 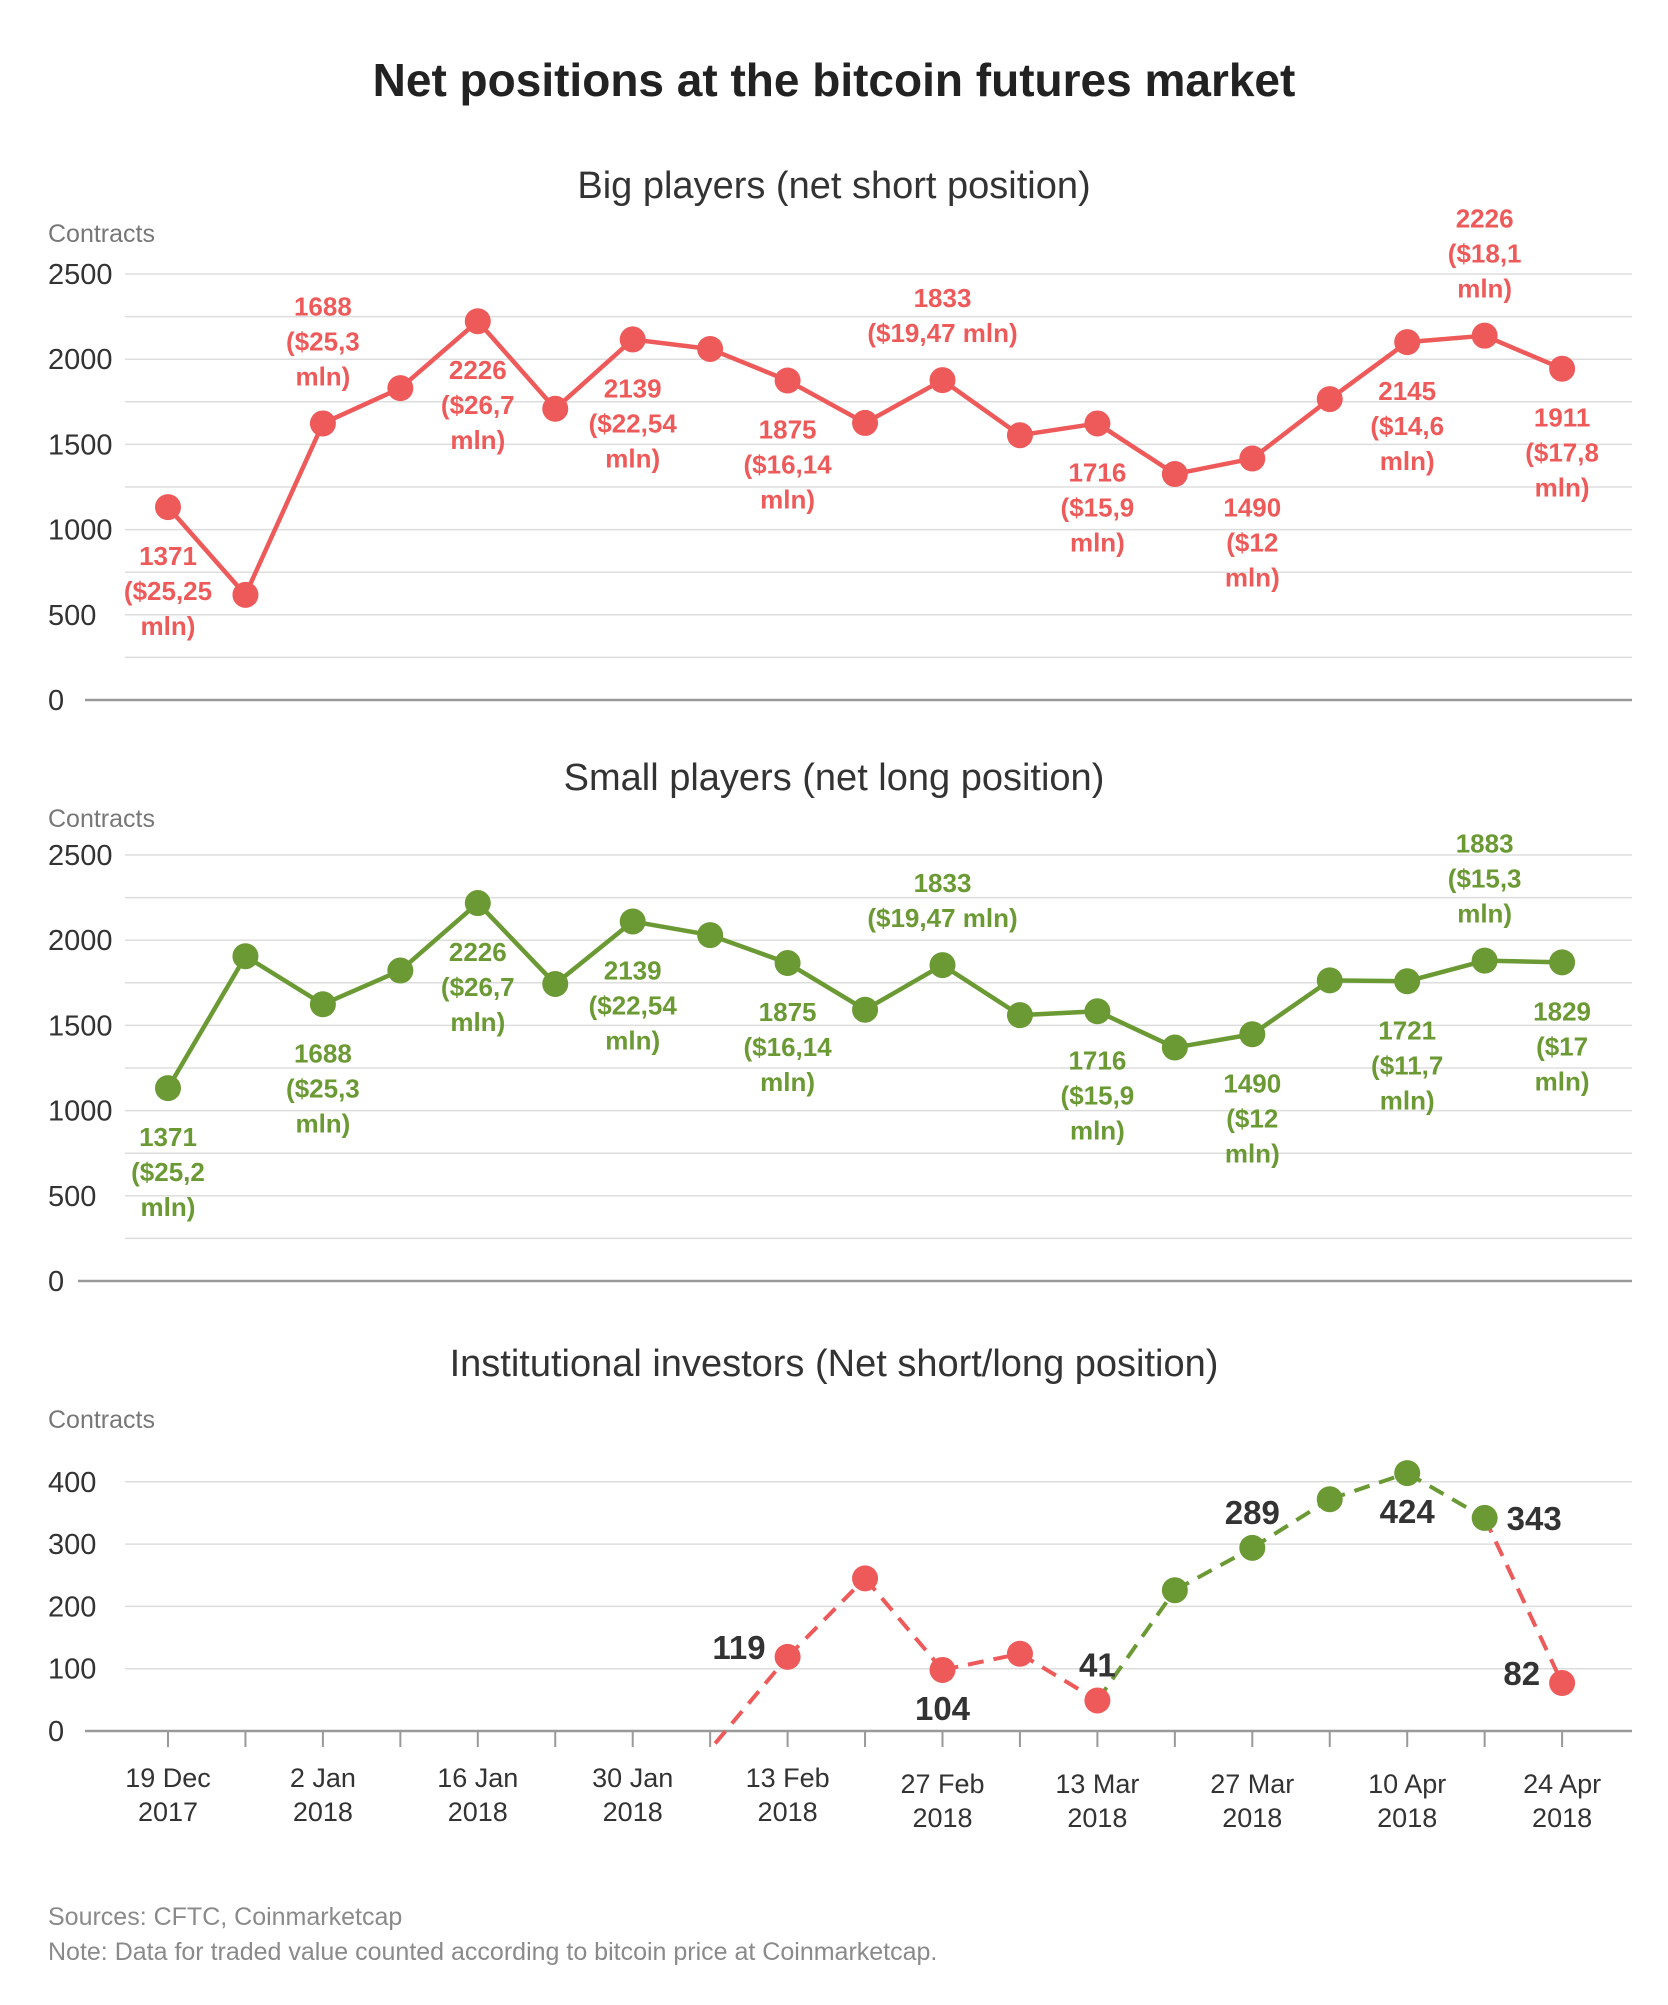 I want to click on data-label-line: 1833, so click(x=943, y=883).